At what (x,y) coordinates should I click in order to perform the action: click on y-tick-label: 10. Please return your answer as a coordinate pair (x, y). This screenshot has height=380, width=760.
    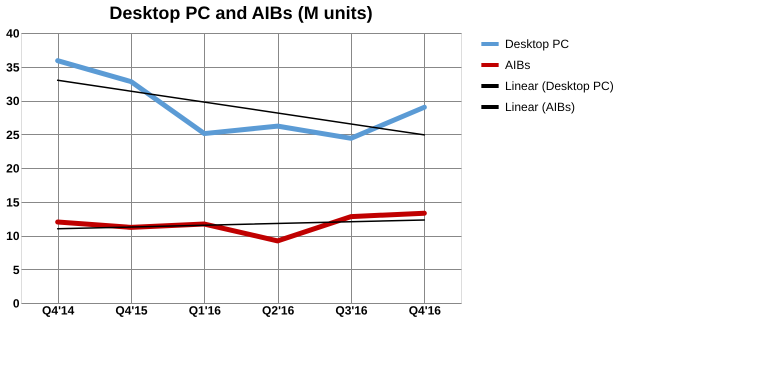
    Looking at the image, I should click on (13, 236).